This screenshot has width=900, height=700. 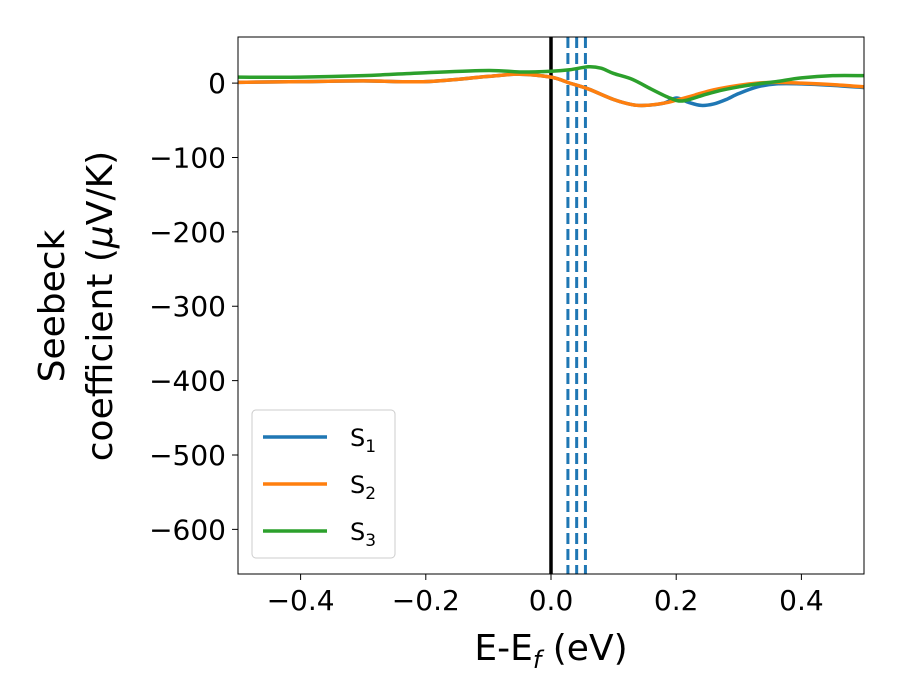 I want to click on y-tick-label: −500, so click(x=187, y=455).